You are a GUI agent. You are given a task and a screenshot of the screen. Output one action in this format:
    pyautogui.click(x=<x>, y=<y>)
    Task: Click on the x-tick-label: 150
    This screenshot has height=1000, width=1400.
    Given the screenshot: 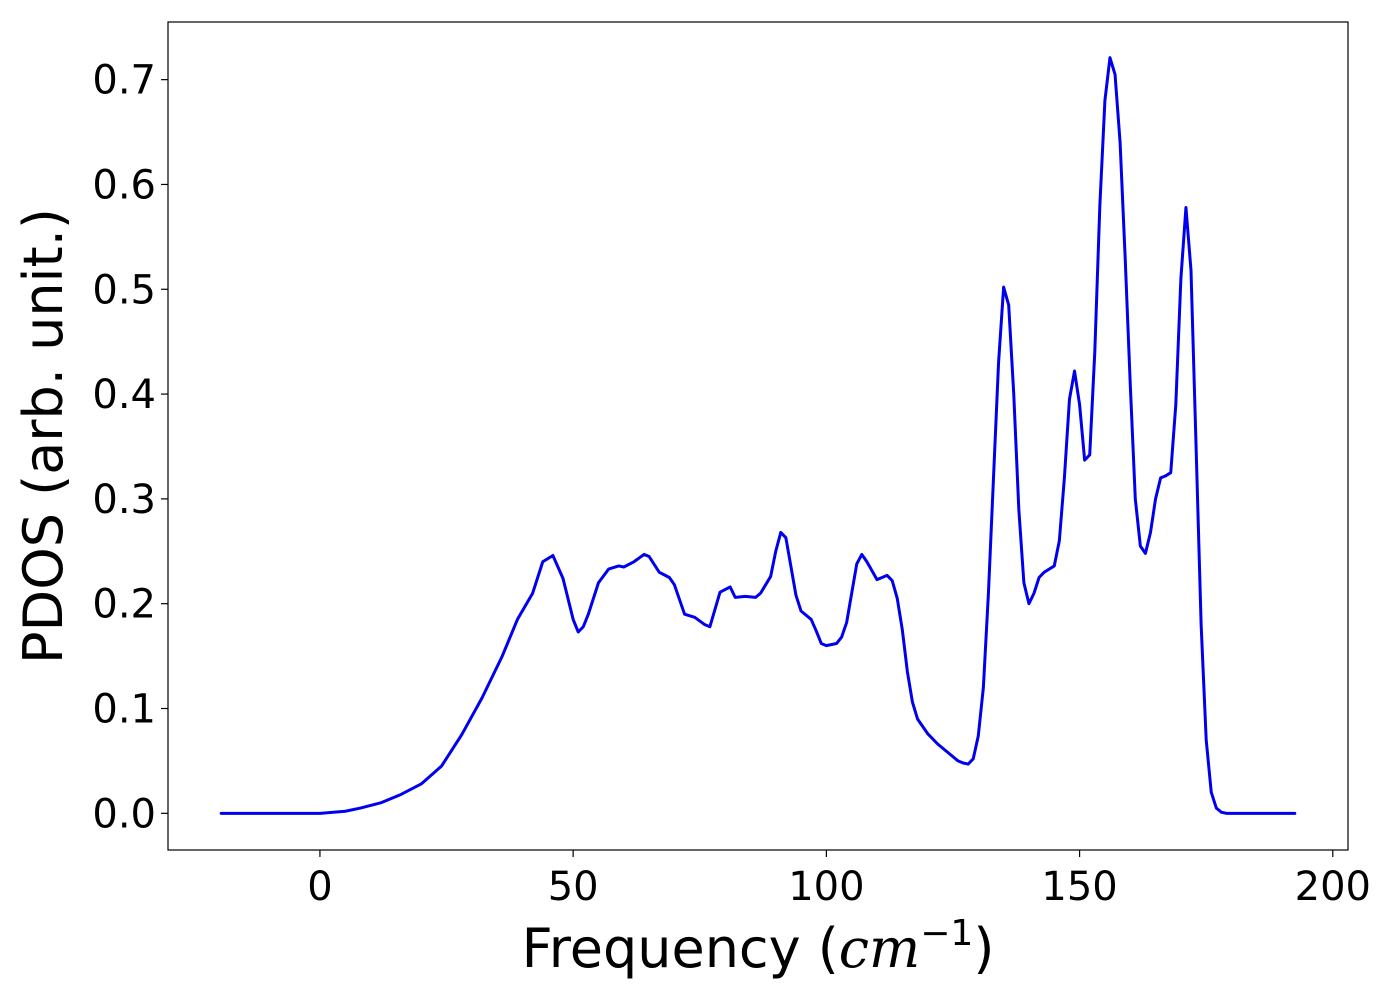 What is the action you would take?
    pyautogui.click(x=1079, y=887)
    